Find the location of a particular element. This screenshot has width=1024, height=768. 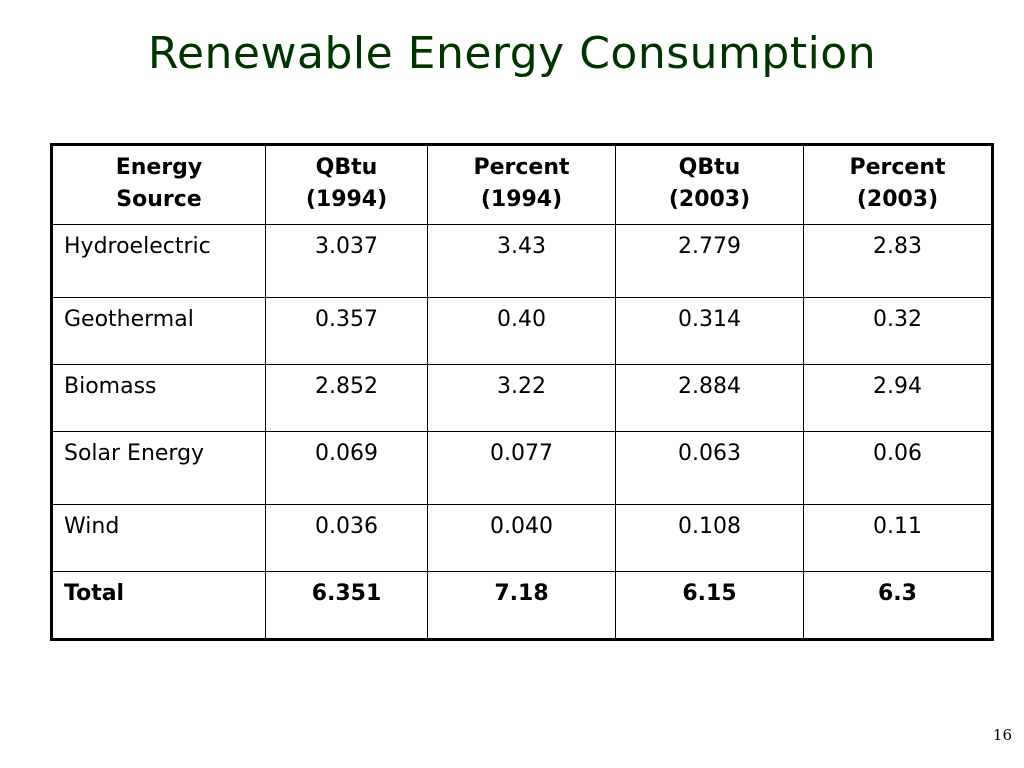

table-row: Solar Energy 0.069 0.077 0.063 0.06 is located at coordinates (522, 468).